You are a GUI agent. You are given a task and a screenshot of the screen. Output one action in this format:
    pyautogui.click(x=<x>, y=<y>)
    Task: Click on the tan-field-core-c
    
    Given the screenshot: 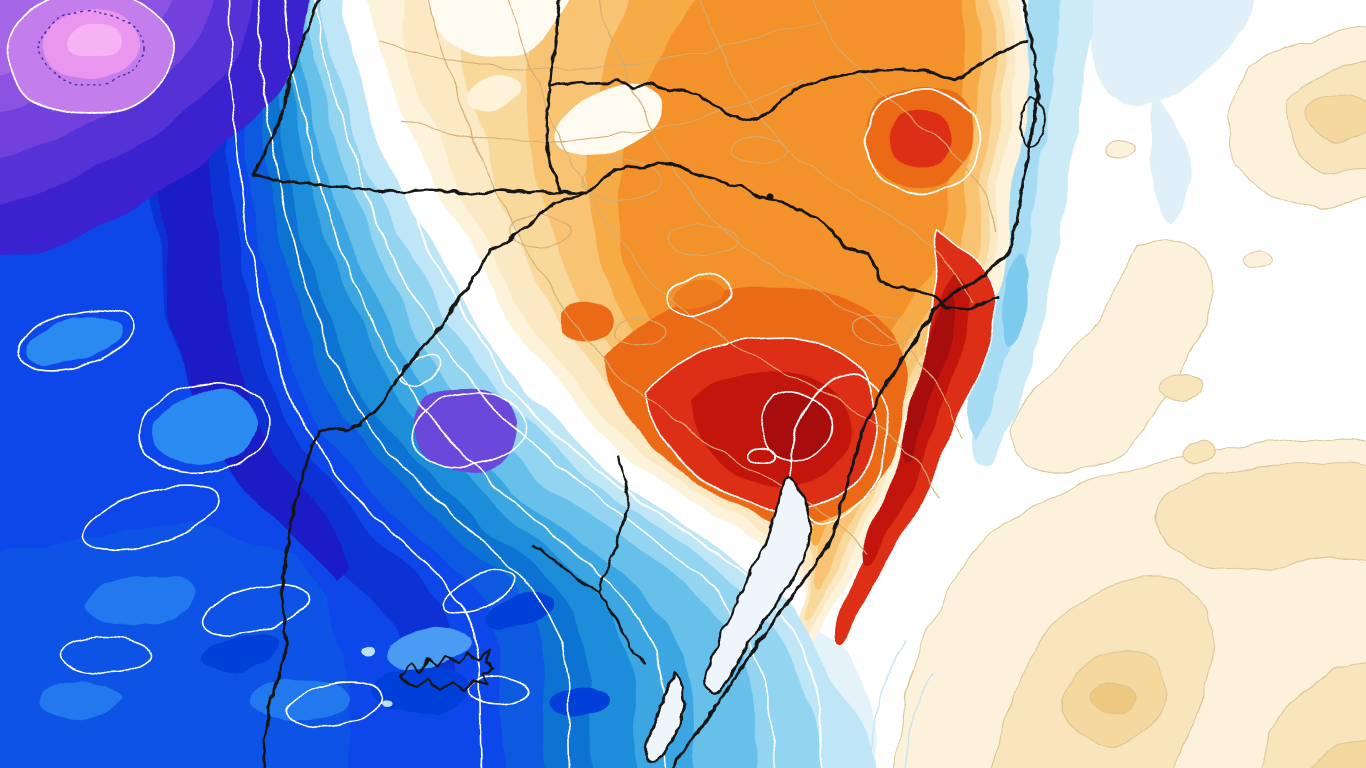 What is the action you would take?
    pyautogui.click(x=1112, y=697)
    